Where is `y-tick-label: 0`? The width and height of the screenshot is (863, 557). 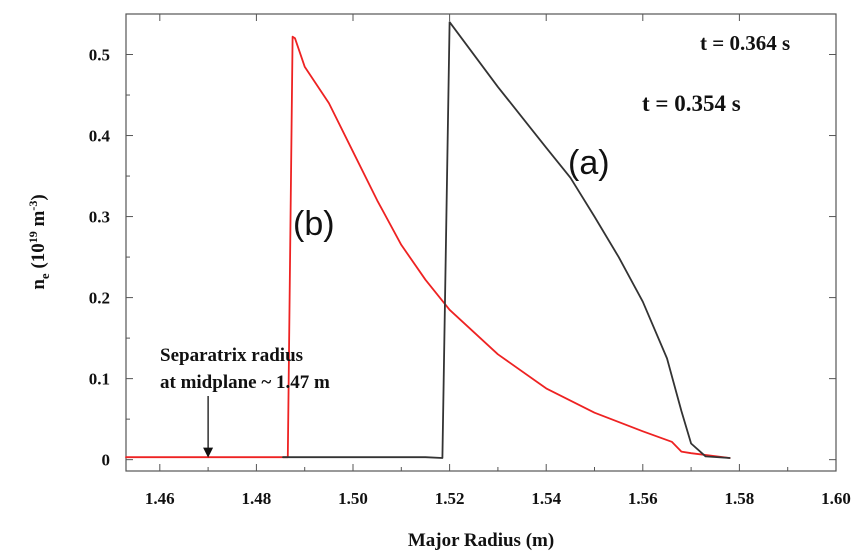
y-tick-label: 0 is located at coordinates (106, 460).